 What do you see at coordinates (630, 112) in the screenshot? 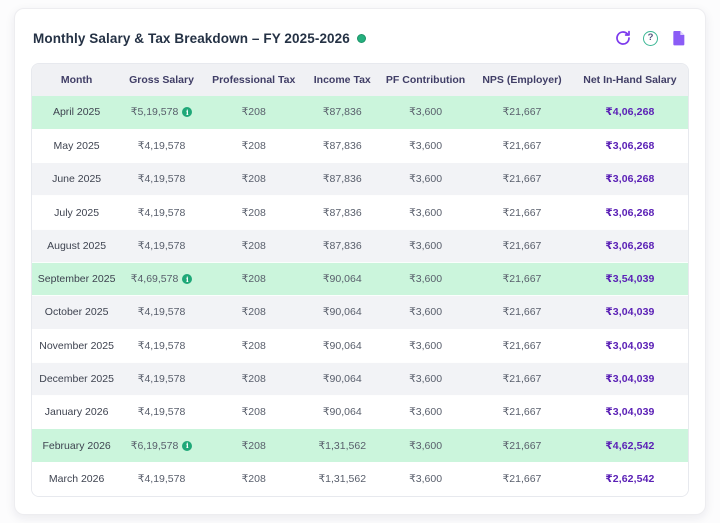
I see `cell-net-in-hand: ₹4,06,268` at bounding box center [630, 112].